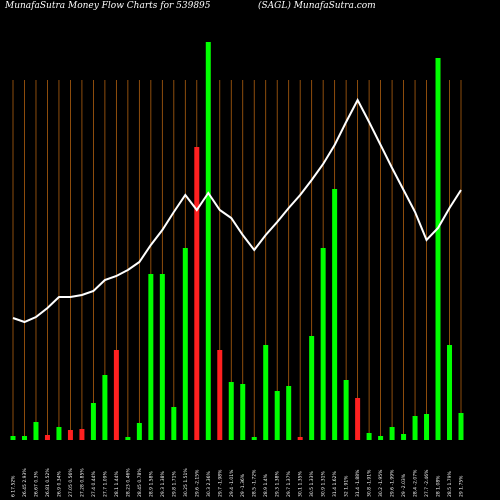 The image size is (500, 500). Describe the element at coordinates (14, 486) in the screenshot. I see `x-tick-label: 6 17.52%` at that location.